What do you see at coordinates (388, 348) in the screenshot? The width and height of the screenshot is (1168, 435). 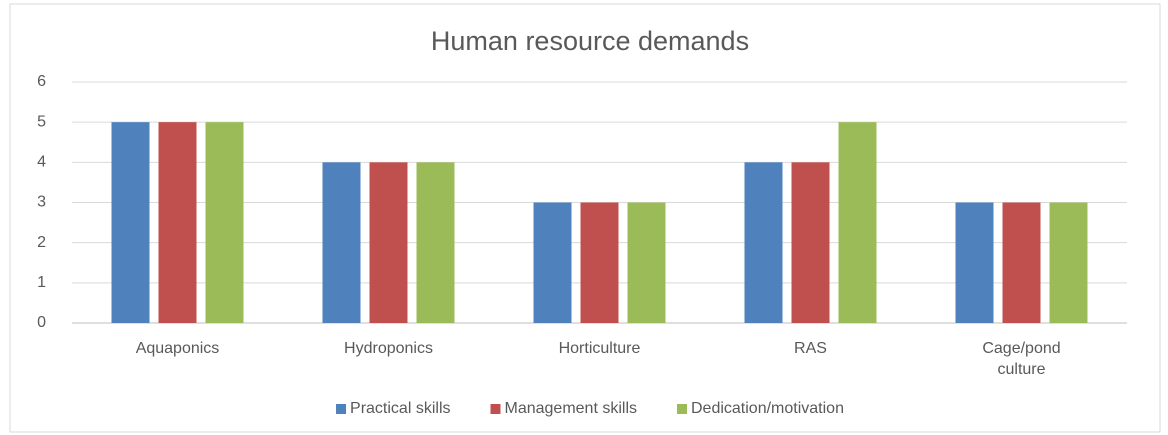 I see `x-tick-label: Hydroponics` at bounding box center [388, 348].